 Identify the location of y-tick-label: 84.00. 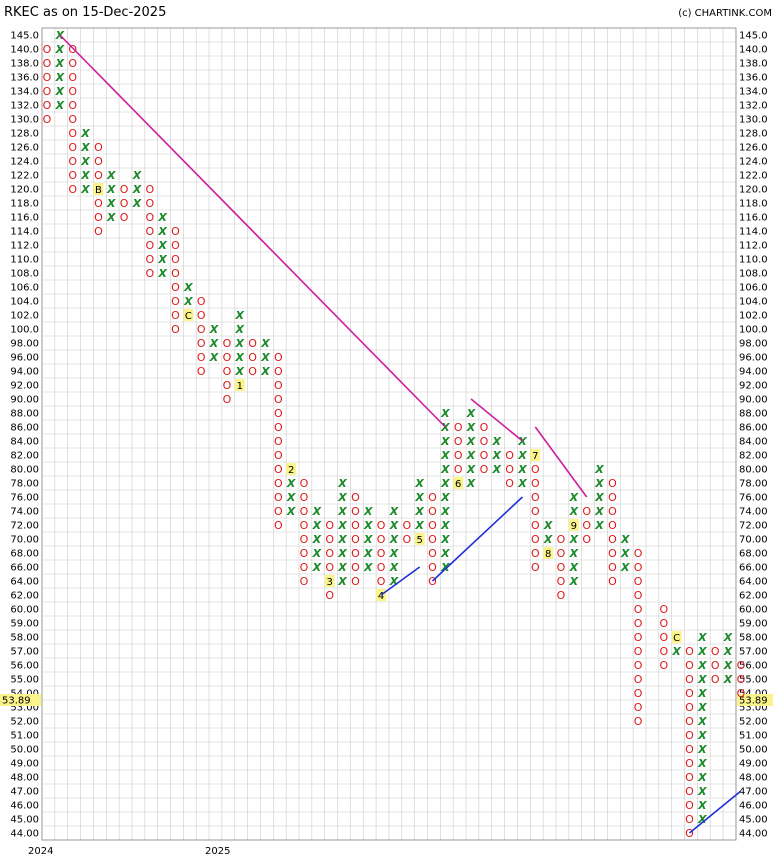
(753, 442).